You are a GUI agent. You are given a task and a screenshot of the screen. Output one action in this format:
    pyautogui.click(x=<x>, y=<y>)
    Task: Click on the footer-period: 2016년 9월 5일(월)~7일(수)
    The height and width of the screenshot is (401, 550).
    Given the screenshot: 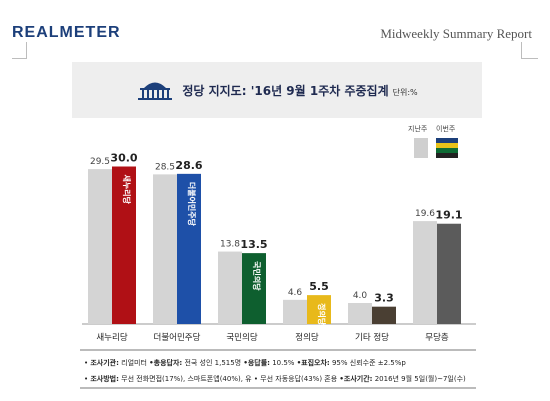 What is the action you would take?
    pyautogui.click(x=420, y=379)
    